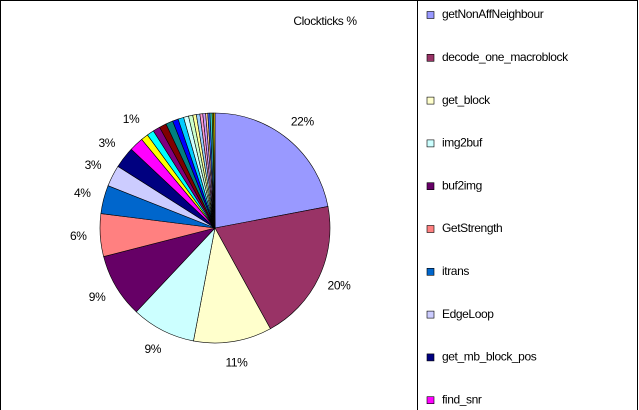  Describe the element at coordinates (303, 122) in the screenshot. I see `data-label: 22%` at that location.